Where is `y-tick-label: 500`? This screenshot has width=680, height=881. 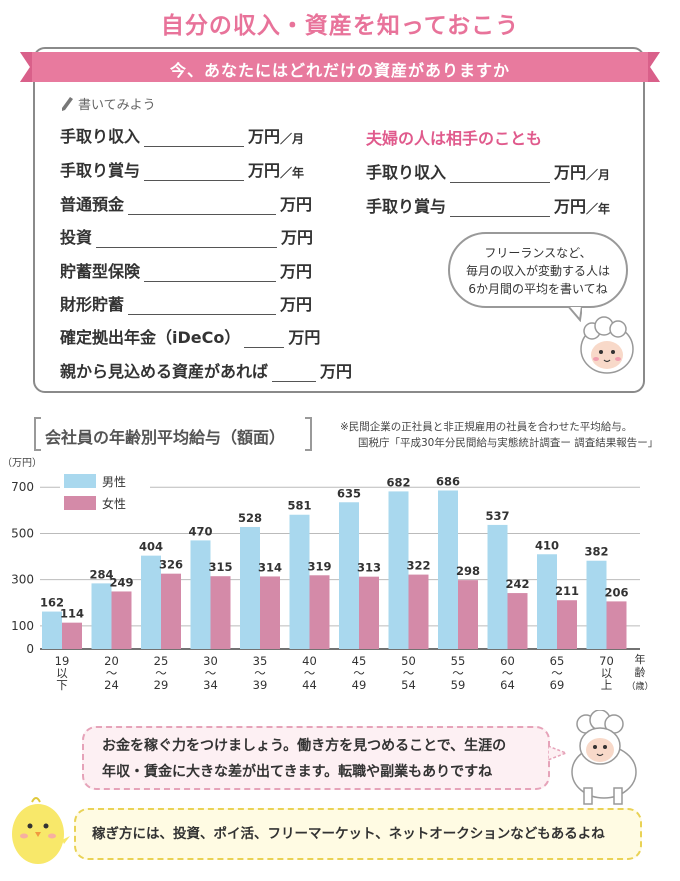
y-tick-label: 500 is located at coordinates (22, 533).